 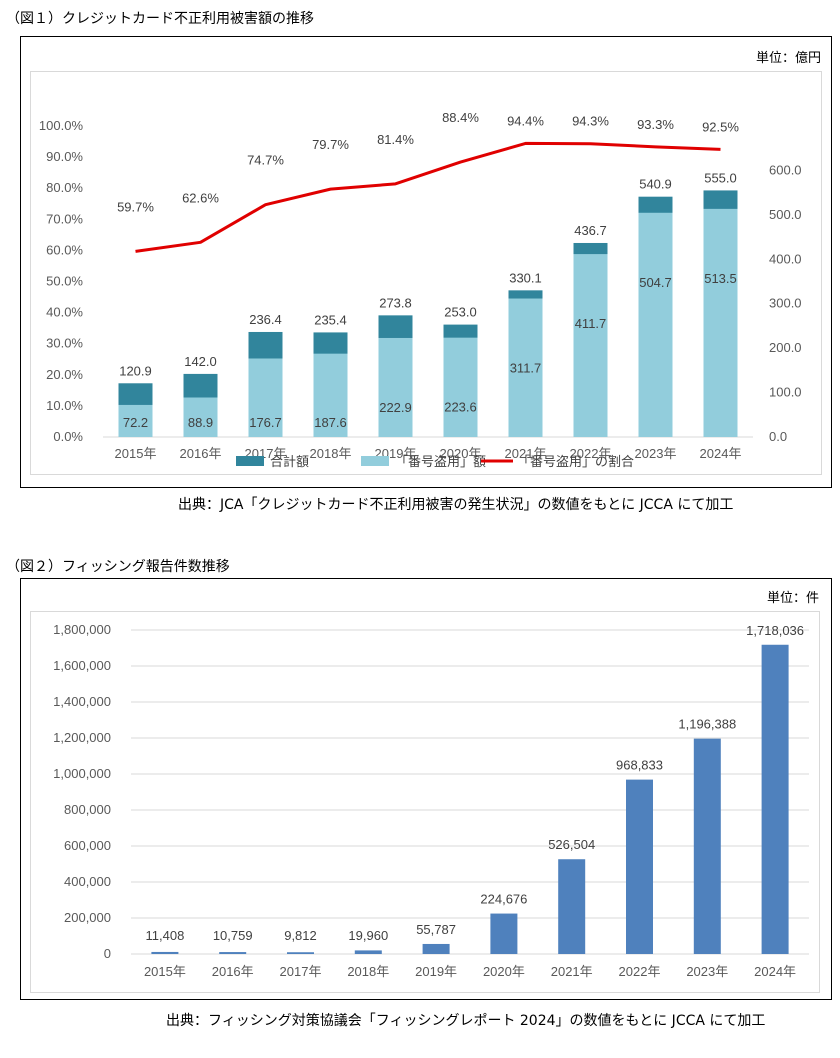 I want to click on x-tick-label: 2018年, so click(x=368, y=971).